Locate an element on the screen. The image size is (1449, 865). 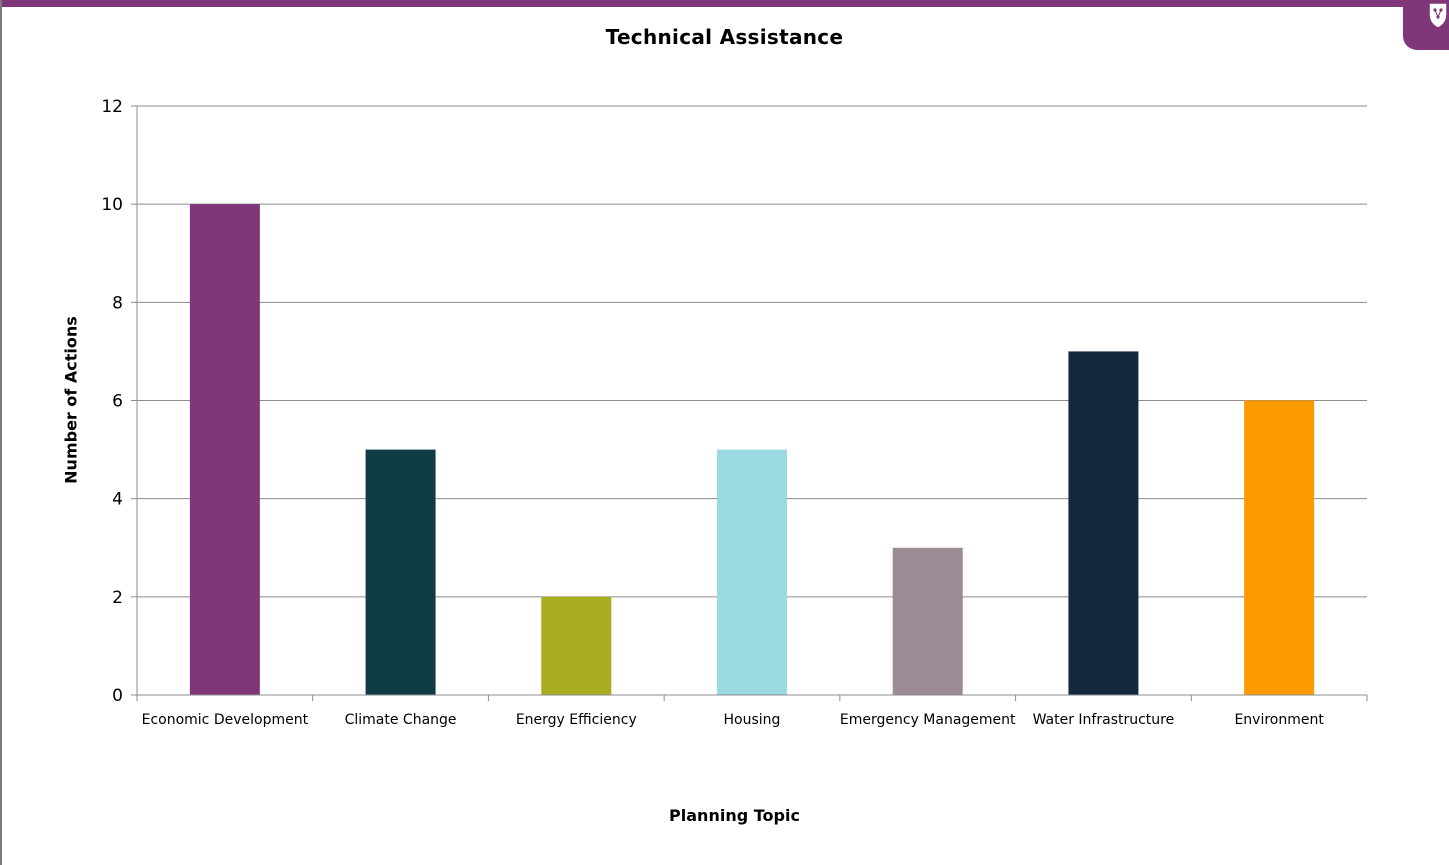
x-category-label-line: Energy Efficiency is located at coordinates (576, 720).